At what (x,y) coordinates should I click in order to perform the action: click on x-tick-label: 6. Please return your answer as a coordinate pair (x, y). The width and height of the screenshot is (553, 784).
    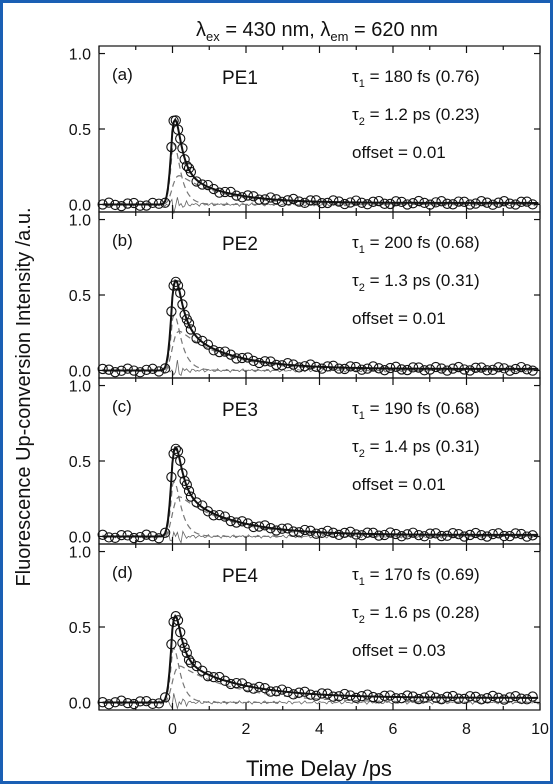
    Looking at the image, I should click on (393, 729).